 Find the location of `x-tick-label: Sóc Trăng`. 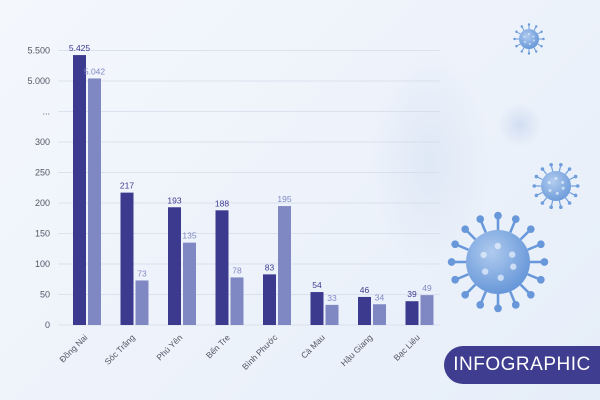

x-tick-label: Sóc Trăng is located at coordinates (119, 349).